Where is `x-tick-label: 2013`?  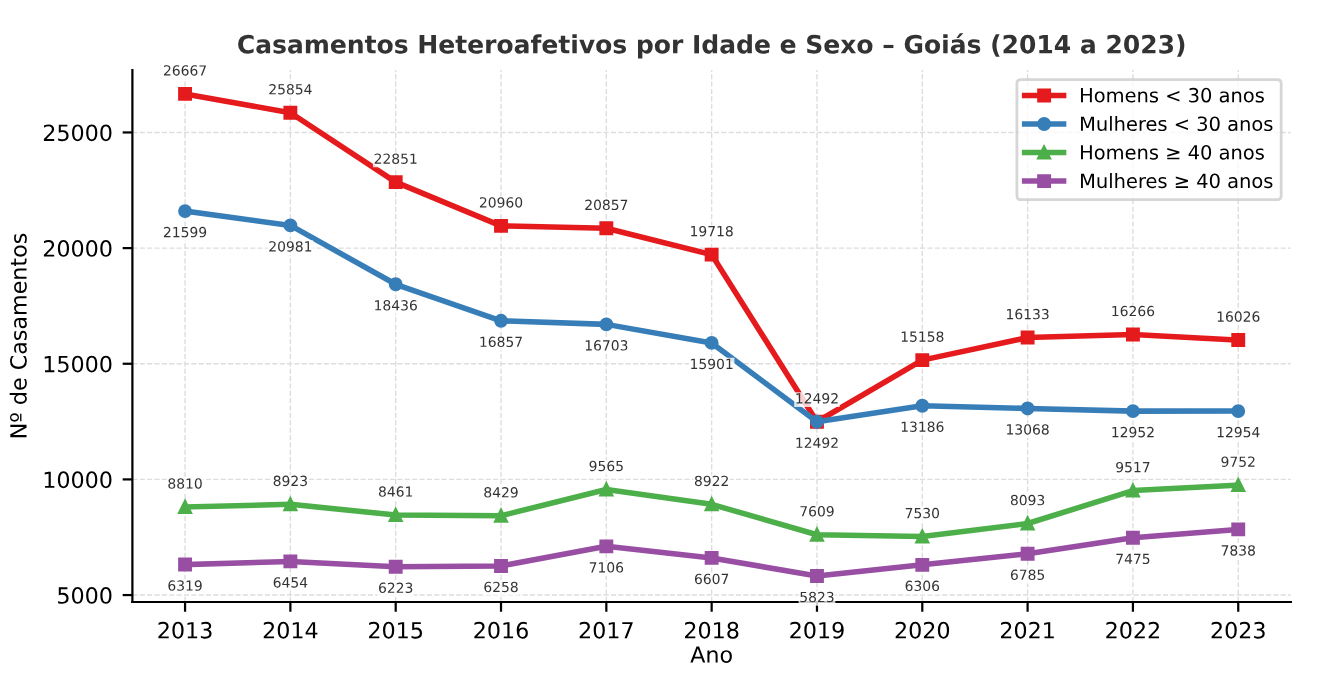 x-tick-label: 2013 is located at coordinates (185, 630).